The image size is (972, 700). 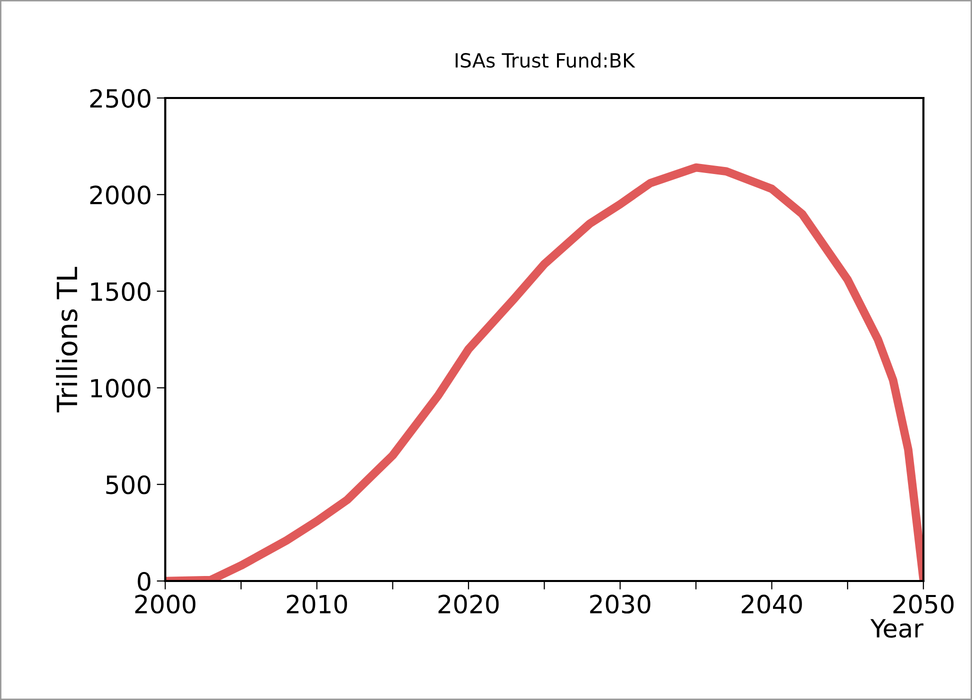 What do you see at coordinates (317, 604) in the screenshot?
I see `x-tick-label: 2010` at bounding box center [317, 604].